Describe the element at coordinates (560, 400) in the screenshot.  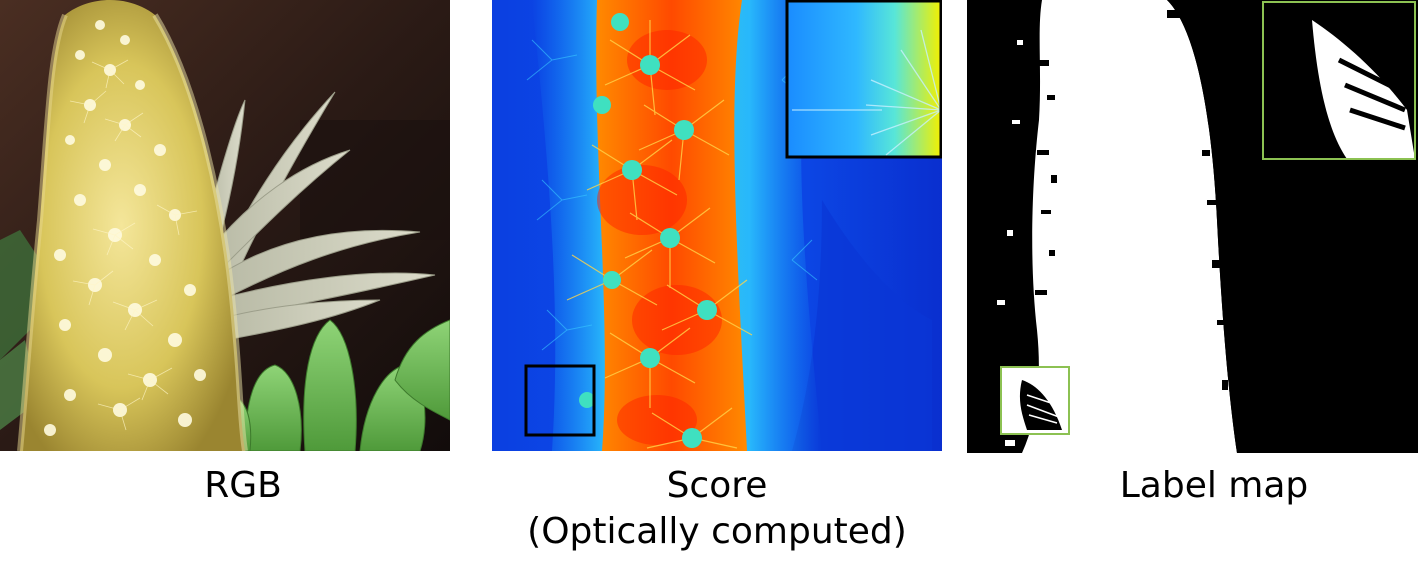
I see `score-zoom-source-box` at that location.